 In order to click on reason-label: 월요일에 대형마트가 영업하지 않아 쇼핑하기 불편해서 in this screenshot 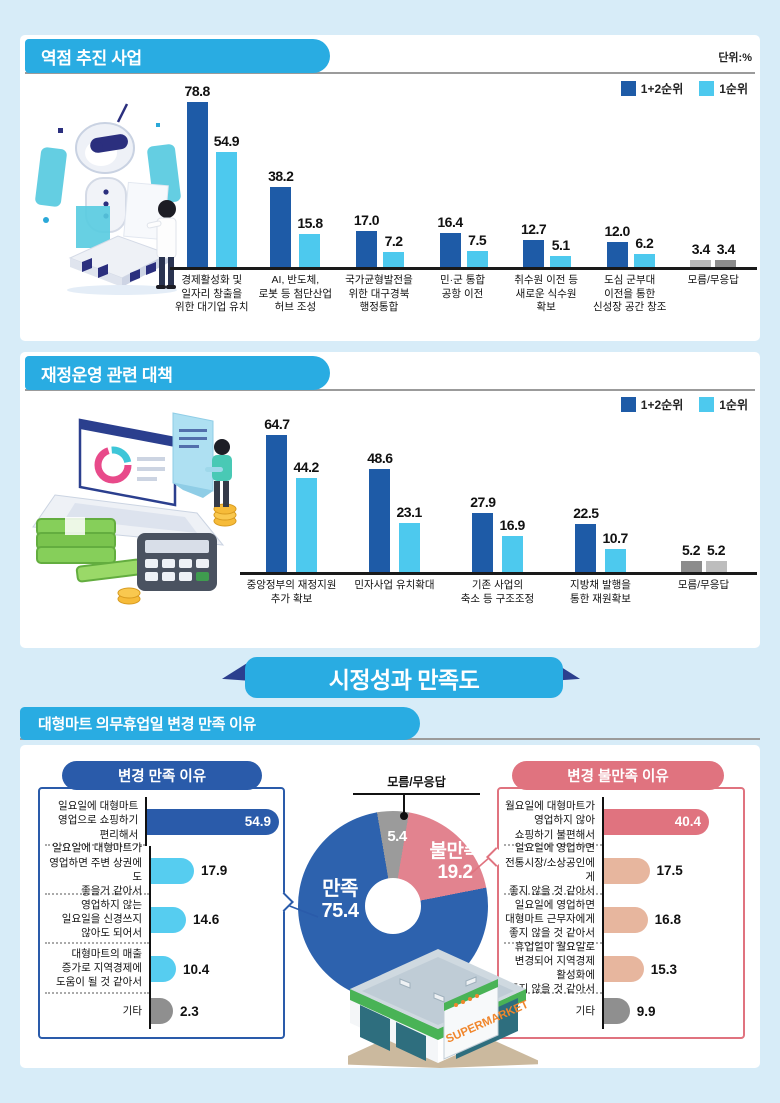, I will do `click(553, 822)`.